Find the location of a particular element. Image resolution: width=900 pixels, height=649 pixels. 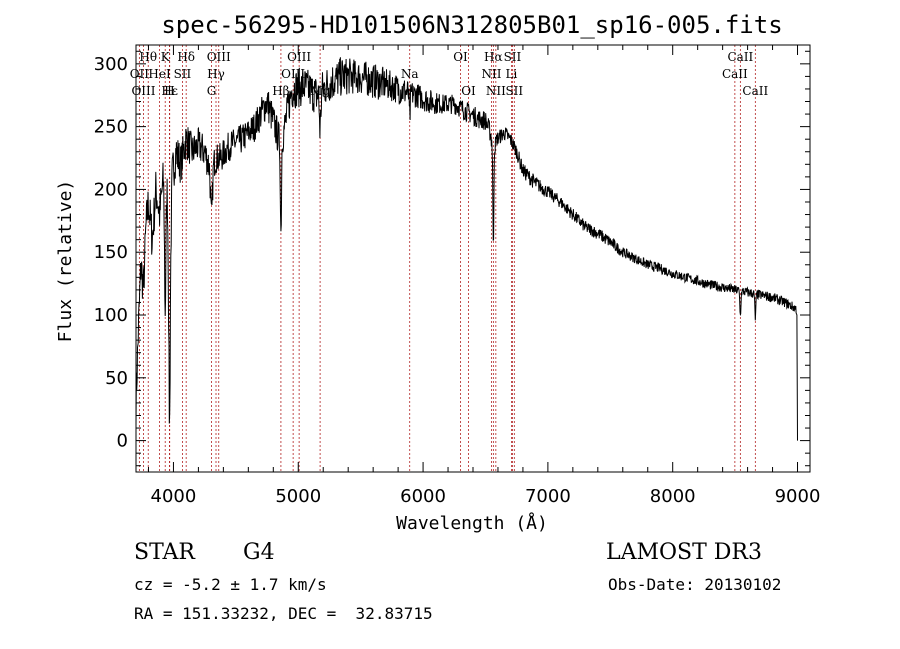

line-label: Mg is located at coordinates (320, 91).